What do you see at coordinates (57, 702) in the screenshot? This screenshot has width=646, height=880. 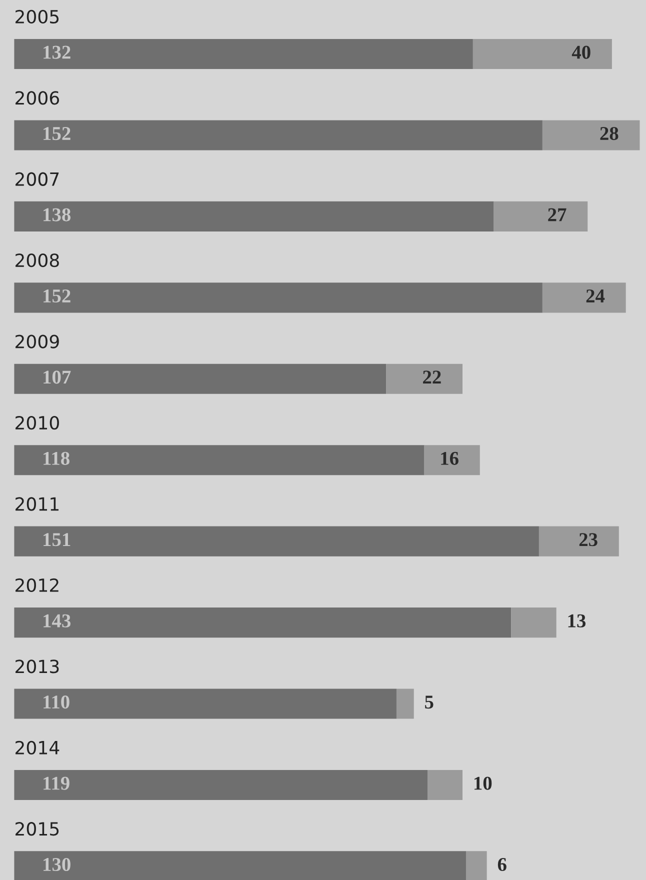 I see `data-label: 110` at bounding box center [57, 702].